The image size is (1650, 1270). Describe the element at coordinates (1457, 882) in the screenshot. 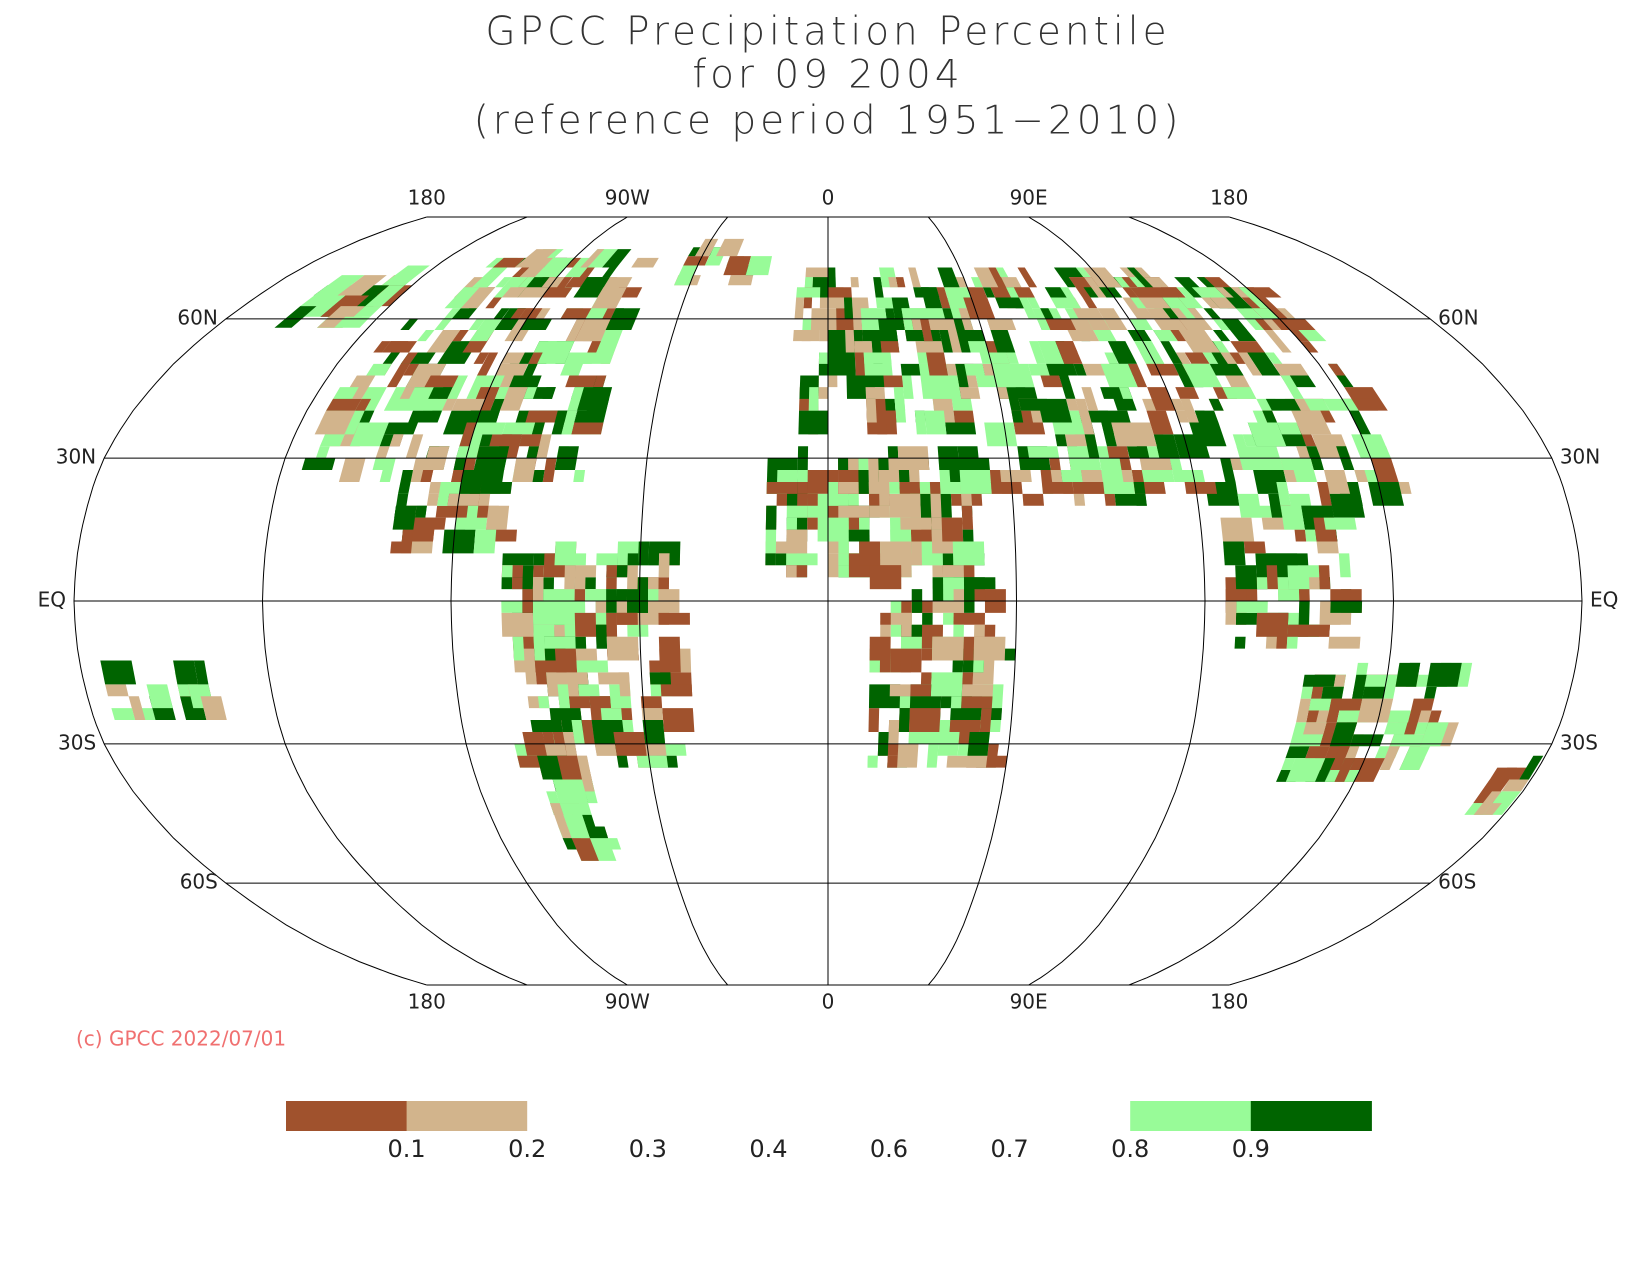

I see `lat-label: 60S` at that location.